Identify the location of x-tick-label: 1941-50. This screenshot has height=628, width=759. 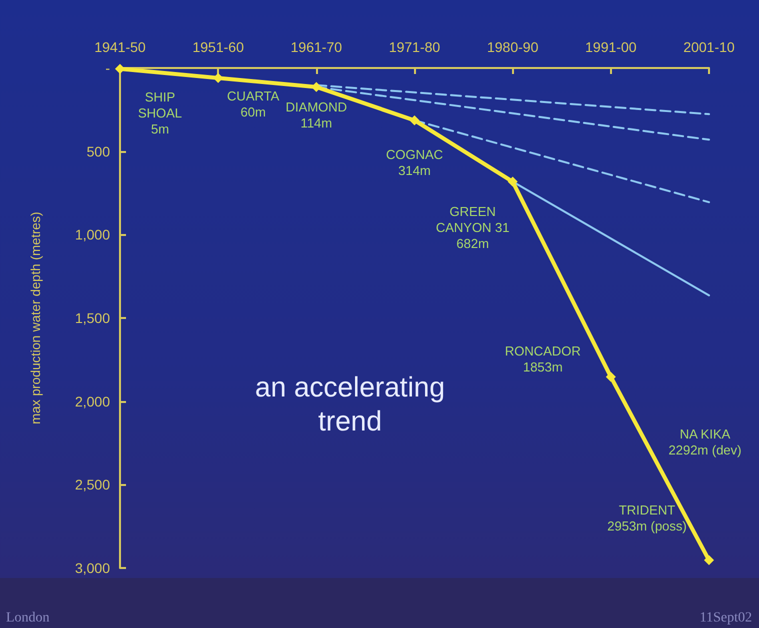
(120, 47).